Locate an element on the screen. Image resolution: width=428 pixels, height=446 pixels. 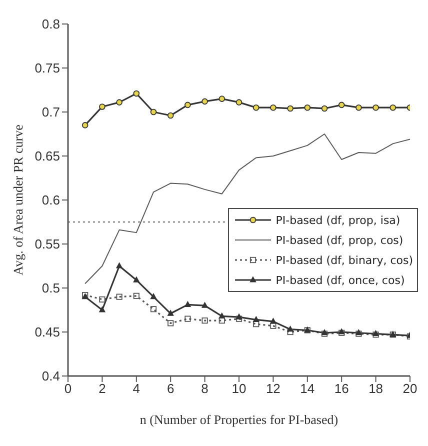
x-tick-label: 6 is located at coordinates (170, 388).